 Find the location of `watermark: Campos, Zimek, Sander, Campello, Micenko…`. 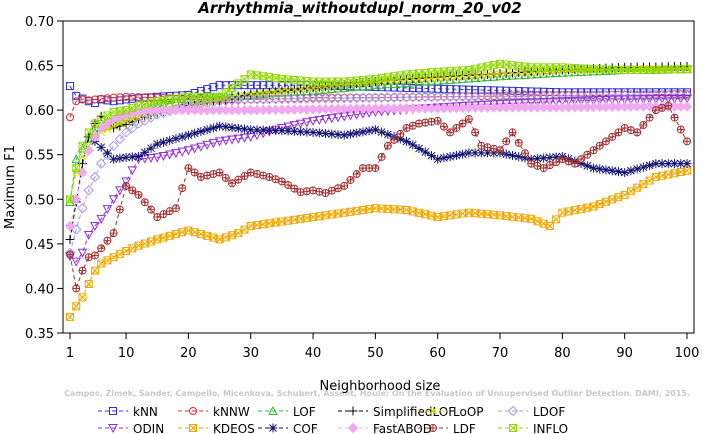

watermark: Campos, Zimek, Sander, Campello, Micenko… is located at coordinates (377, 393).